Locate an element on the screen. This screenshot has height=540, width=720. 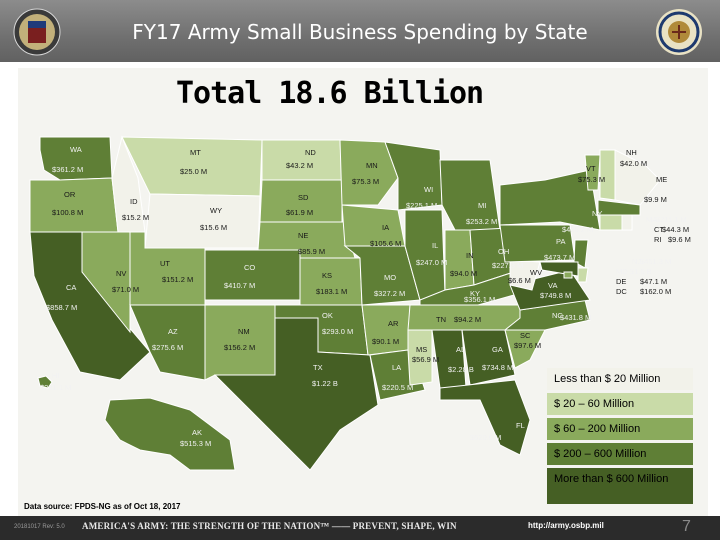
state-hi is located at coordinates (45, 382).